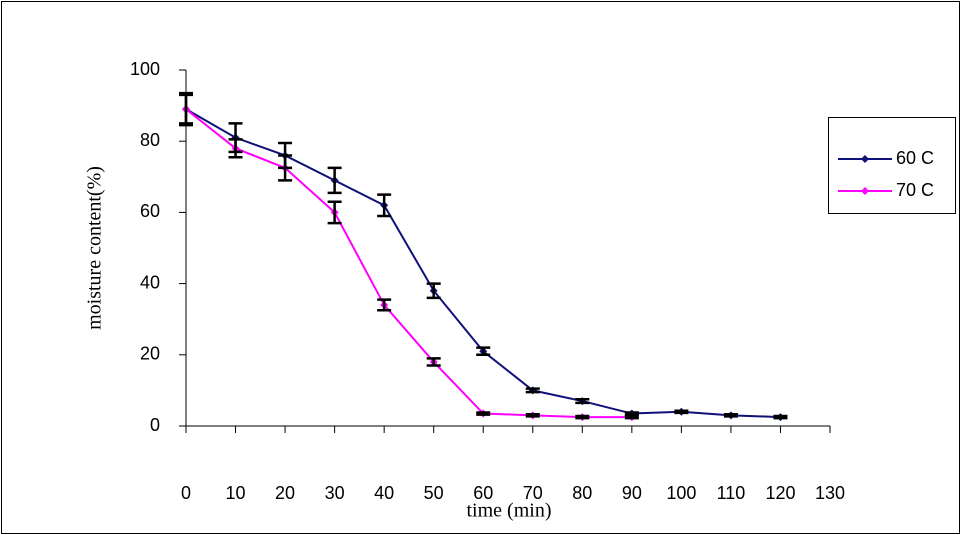  I want to click on legend-label: 60 C, so click(915, 158).